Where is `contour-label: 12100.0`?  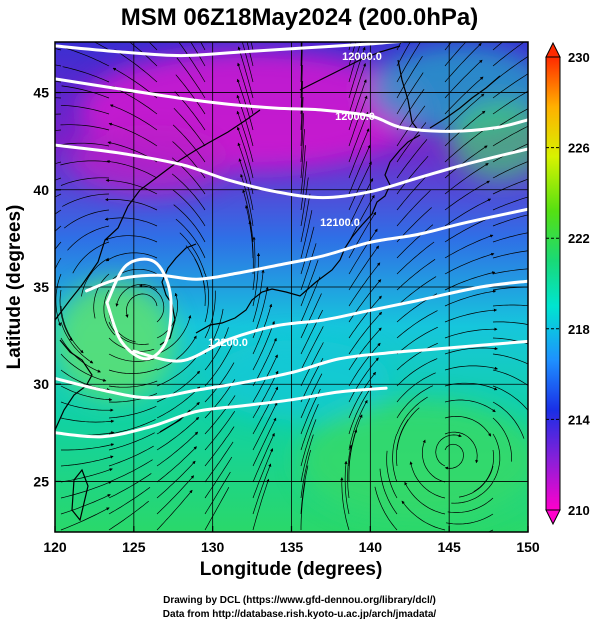 contour-label: 12100.0 is located at coordinates (340, 223).